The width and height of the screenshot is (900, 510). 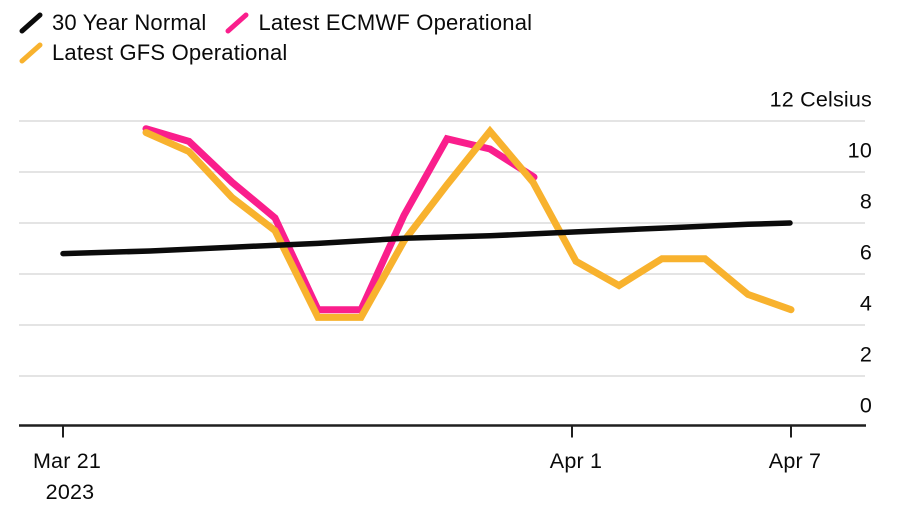 What do you see at coordinates (31, 52) in the screenshot?
I see `gfs-line-swatch-icon` at bounding box center [31, 52].